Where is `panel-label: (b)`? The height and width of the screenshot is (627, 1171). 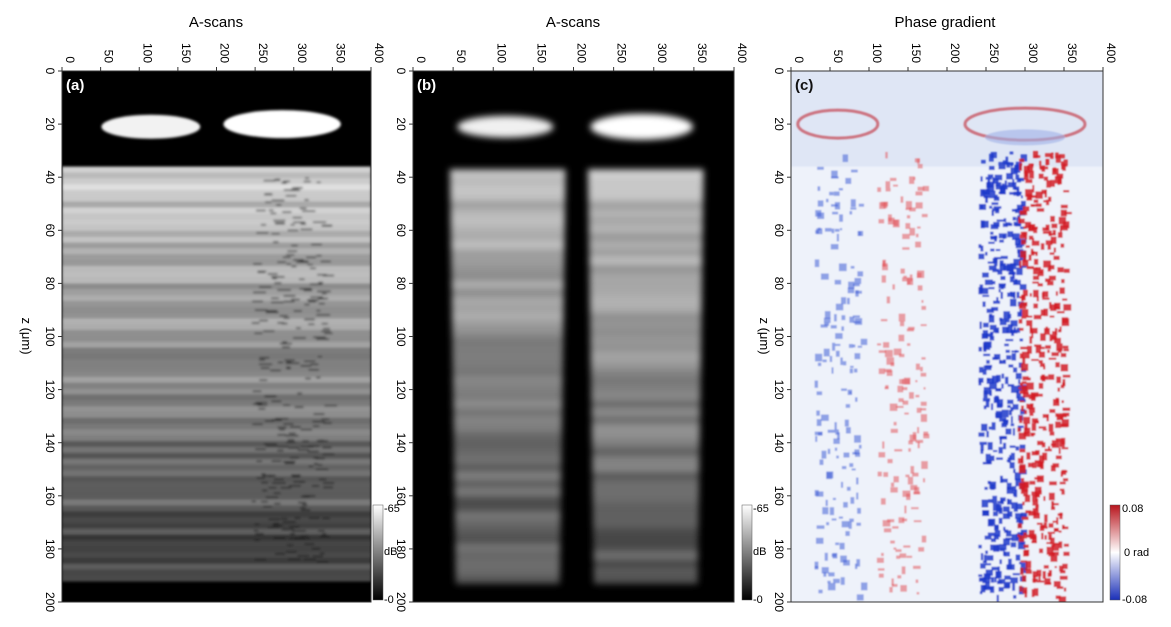
panel-label: (b) is located at coordinates (426, 85).